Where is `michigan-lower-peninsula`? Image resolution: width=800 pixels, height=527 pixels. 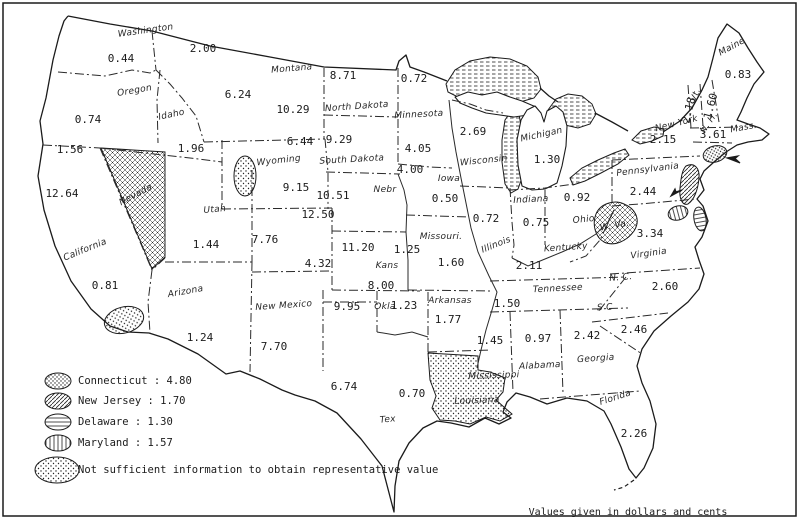 michigan-lower-peninsula is located at coordinates (542, 148).